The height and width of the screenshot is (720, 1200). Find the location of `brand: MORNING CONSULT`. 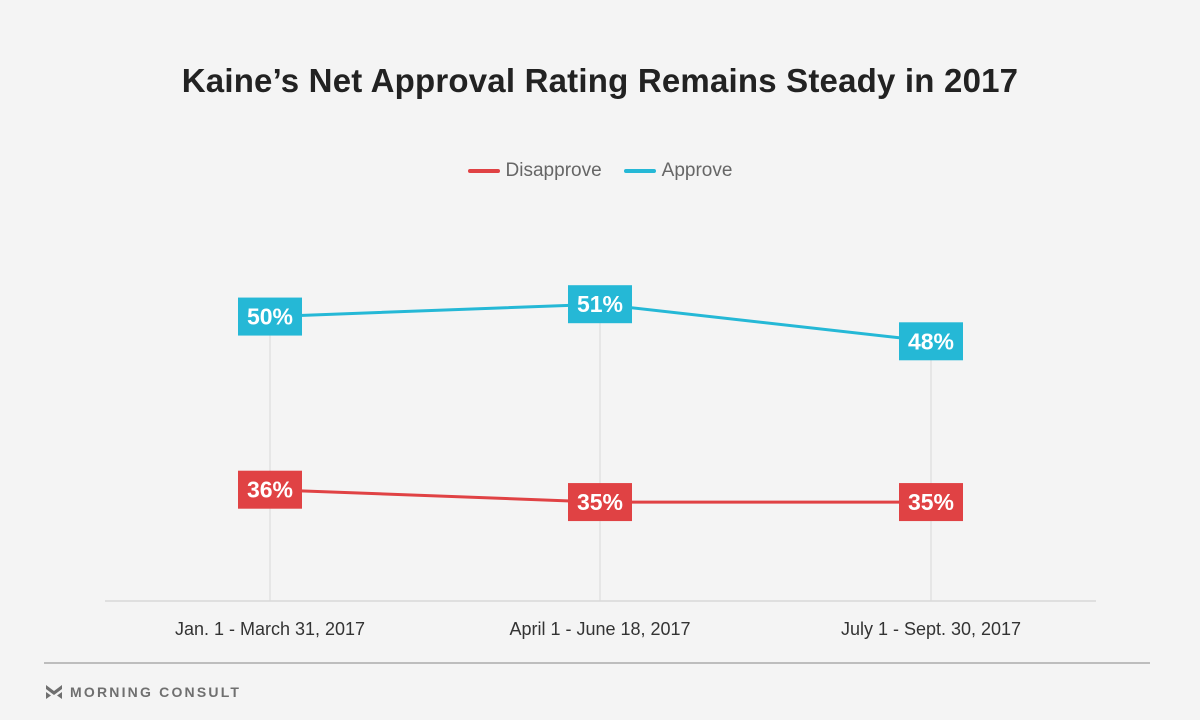

brand: MORNING CONSULT is located at coordinates (143, 692).